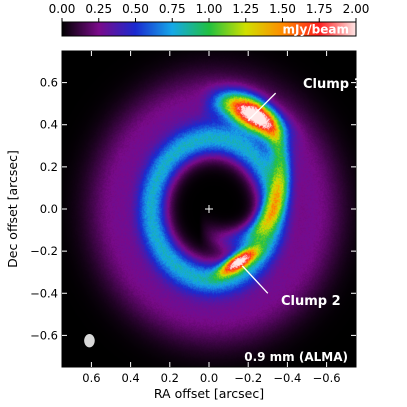 This screenshot has width=407, height=407. What do you see at coordinates (130, 378) in the screenshot?
I see `x-tick-label: 0.4` at bounding box center [130, 378].